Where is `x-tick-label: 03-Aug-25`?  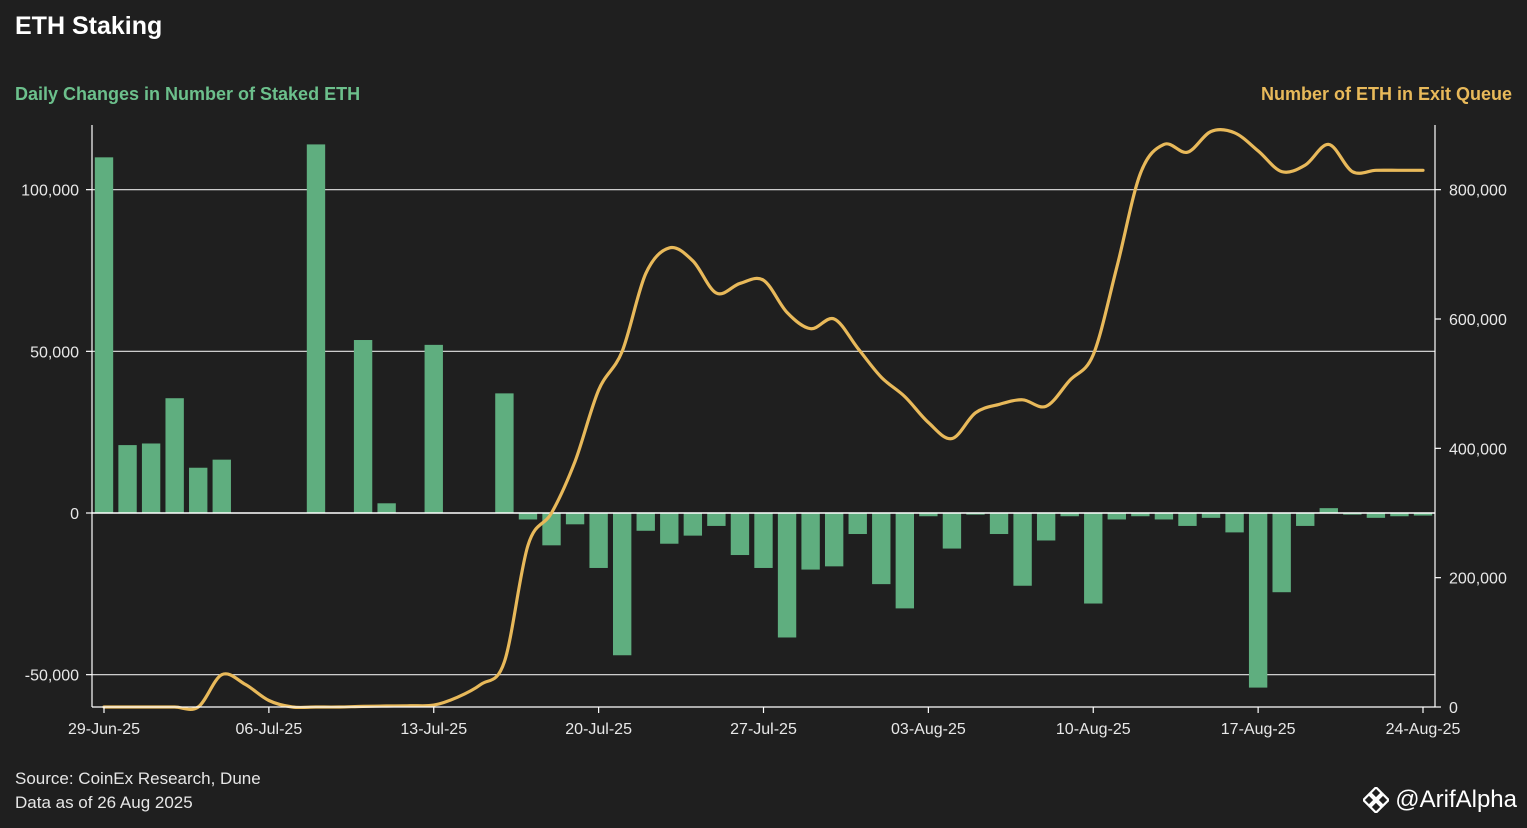
x-tick-label: 03-Aug-25 is located at coordinates (928, 729).